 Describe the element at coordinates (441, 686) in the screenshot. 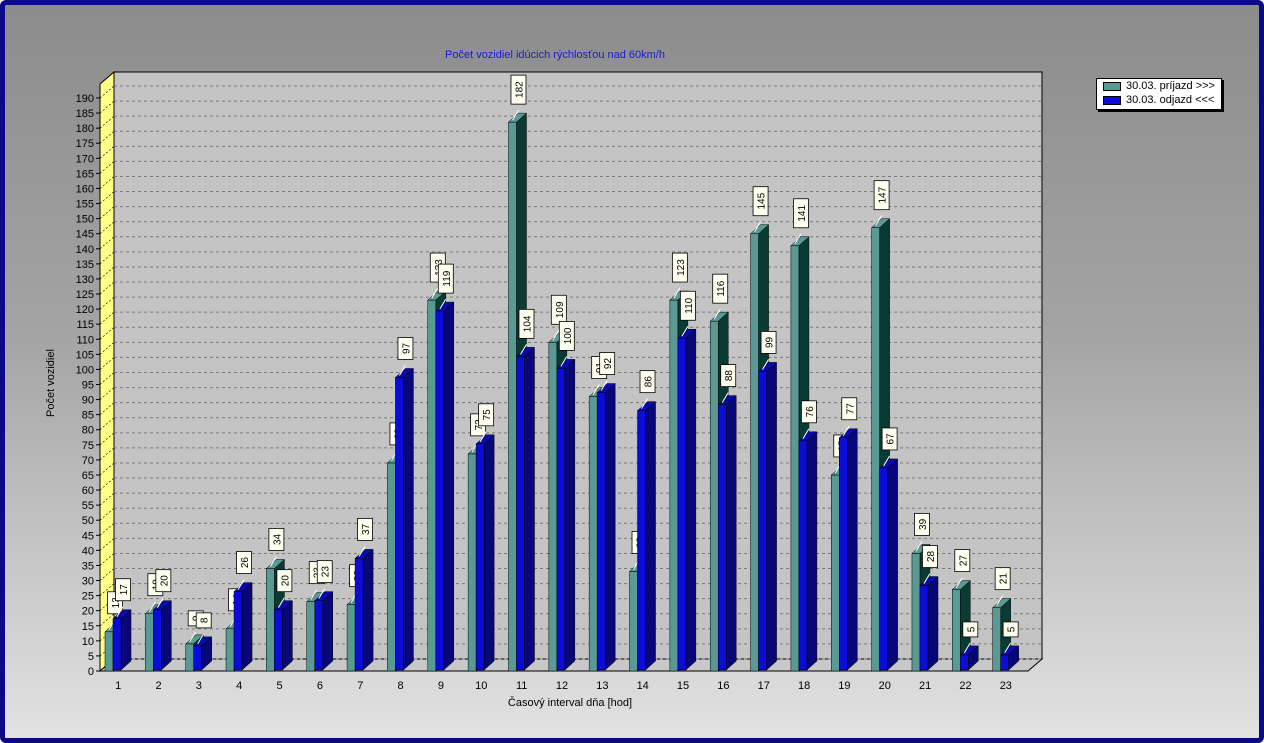

I see `x-tick-label: 9` at that location.